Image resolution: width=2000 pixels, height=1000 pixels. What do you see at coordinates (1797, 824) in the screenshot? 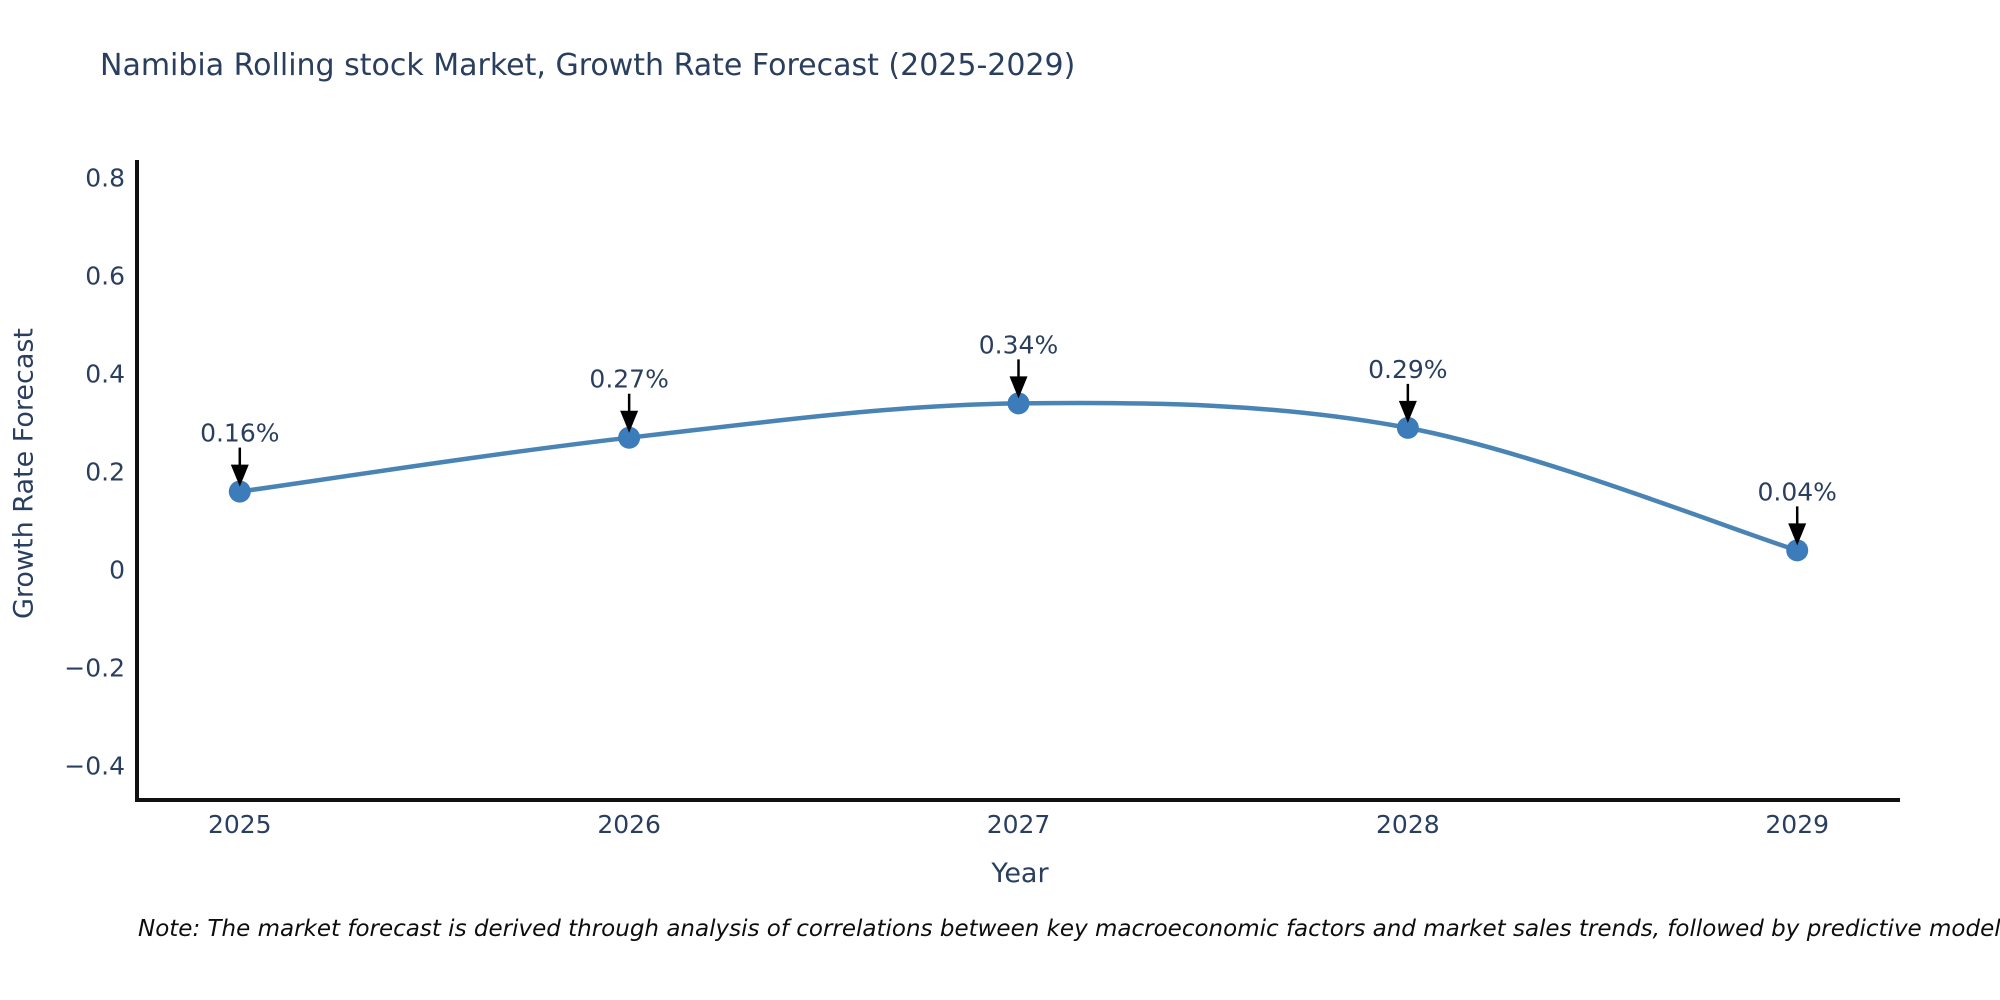
I see `x-tick-label: 2029` at bounding box center [1797, 824].